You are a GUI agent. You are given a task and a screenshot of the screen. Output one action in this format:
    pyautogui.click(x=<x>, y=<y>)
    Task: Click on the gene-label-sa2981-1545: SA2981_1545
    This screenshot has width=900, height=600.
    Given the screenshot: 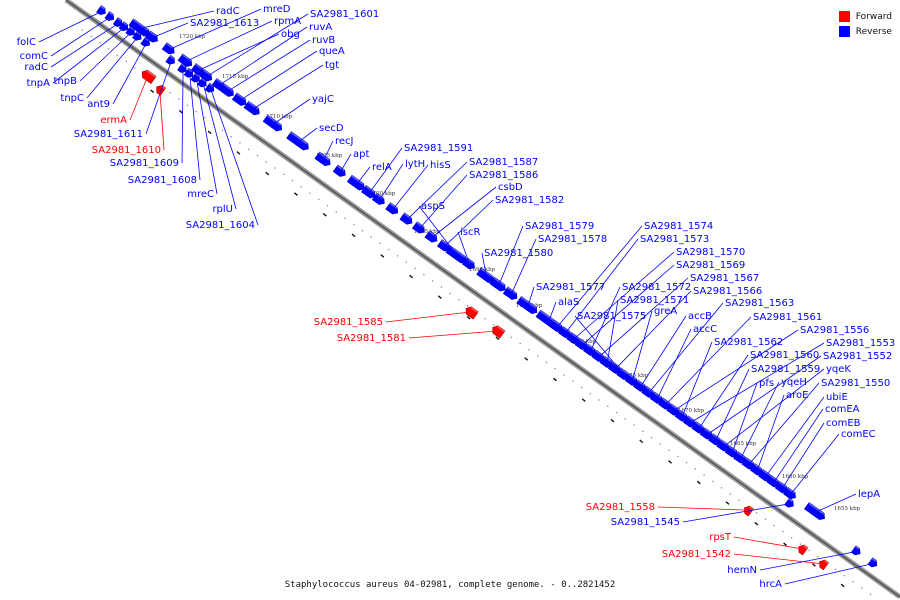 What is the action you would take?
    pyautogui.click(x=645, y=522)
    